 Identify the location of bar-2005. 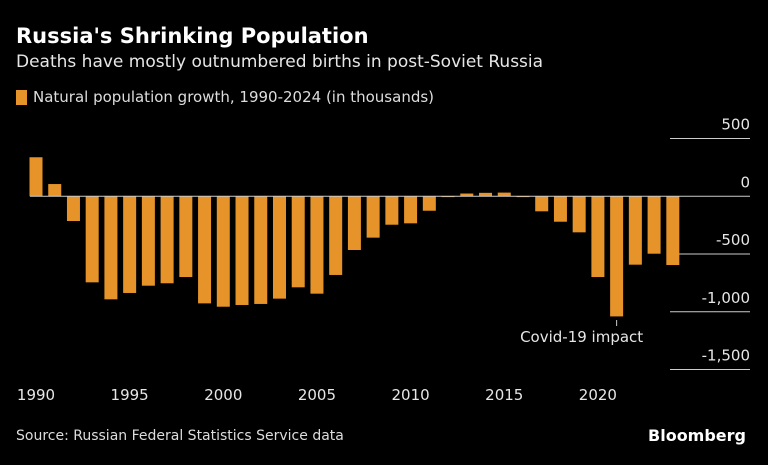
(317, 245).